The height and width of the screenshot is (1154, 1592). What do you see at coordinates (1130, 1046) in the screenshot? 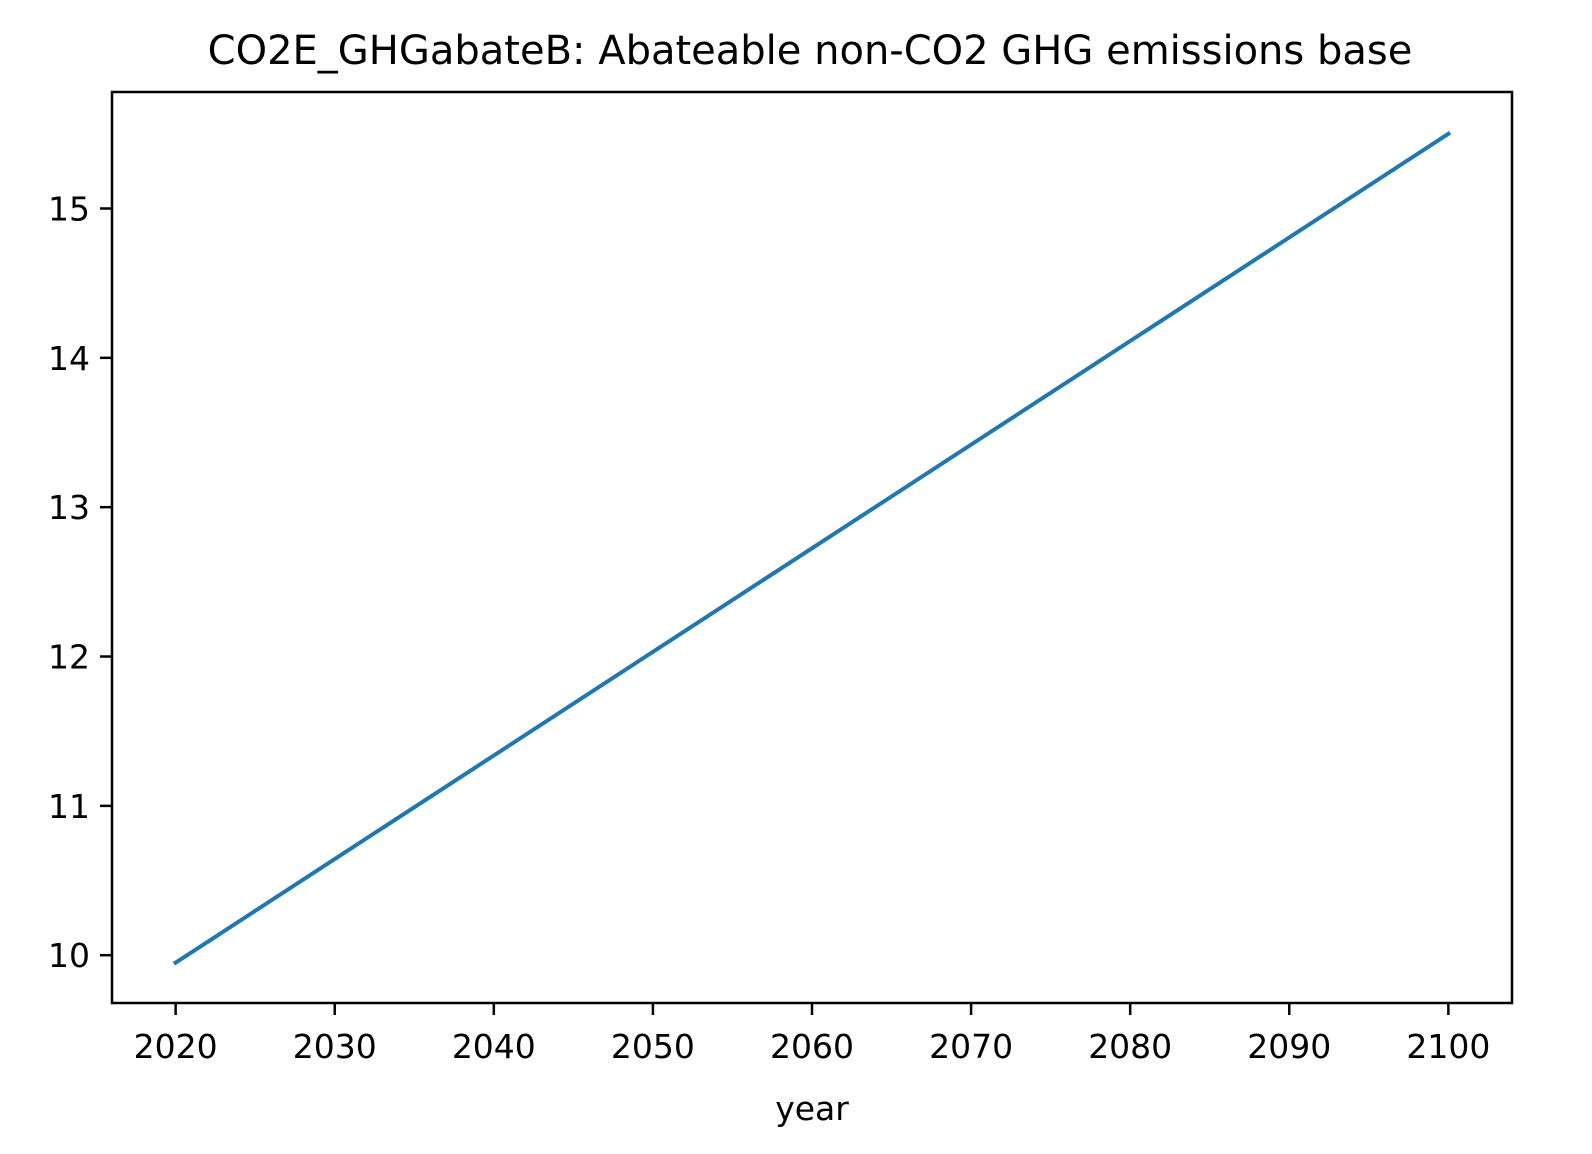
I see `x-tick-label: 2080` at bounding box center [1130, 1046].